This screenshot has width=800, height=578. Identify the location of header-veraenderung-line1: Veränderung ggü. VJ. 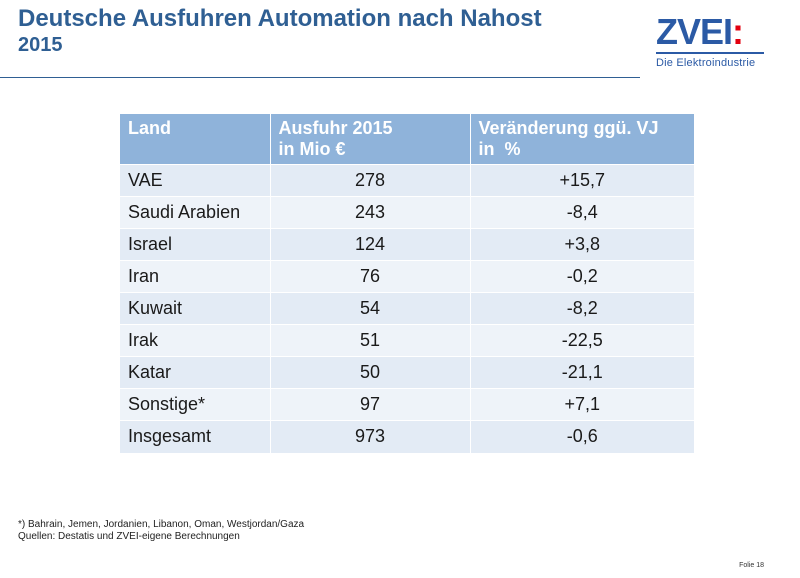
(568, 128).